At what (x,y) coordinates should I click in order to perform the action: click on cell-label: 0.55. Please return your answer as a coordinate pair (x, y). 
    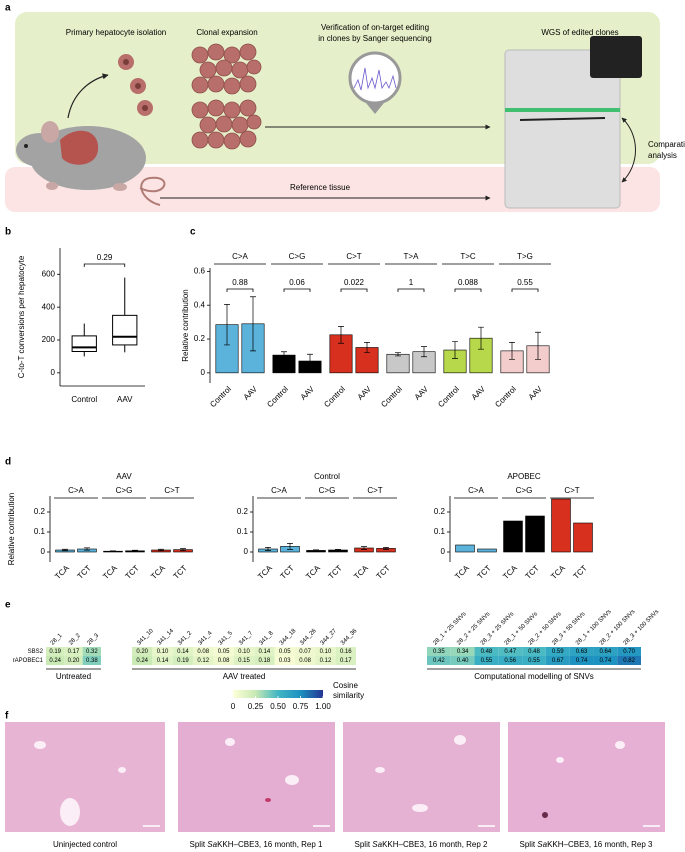
    Looking at the image, I should click on (534, 661).